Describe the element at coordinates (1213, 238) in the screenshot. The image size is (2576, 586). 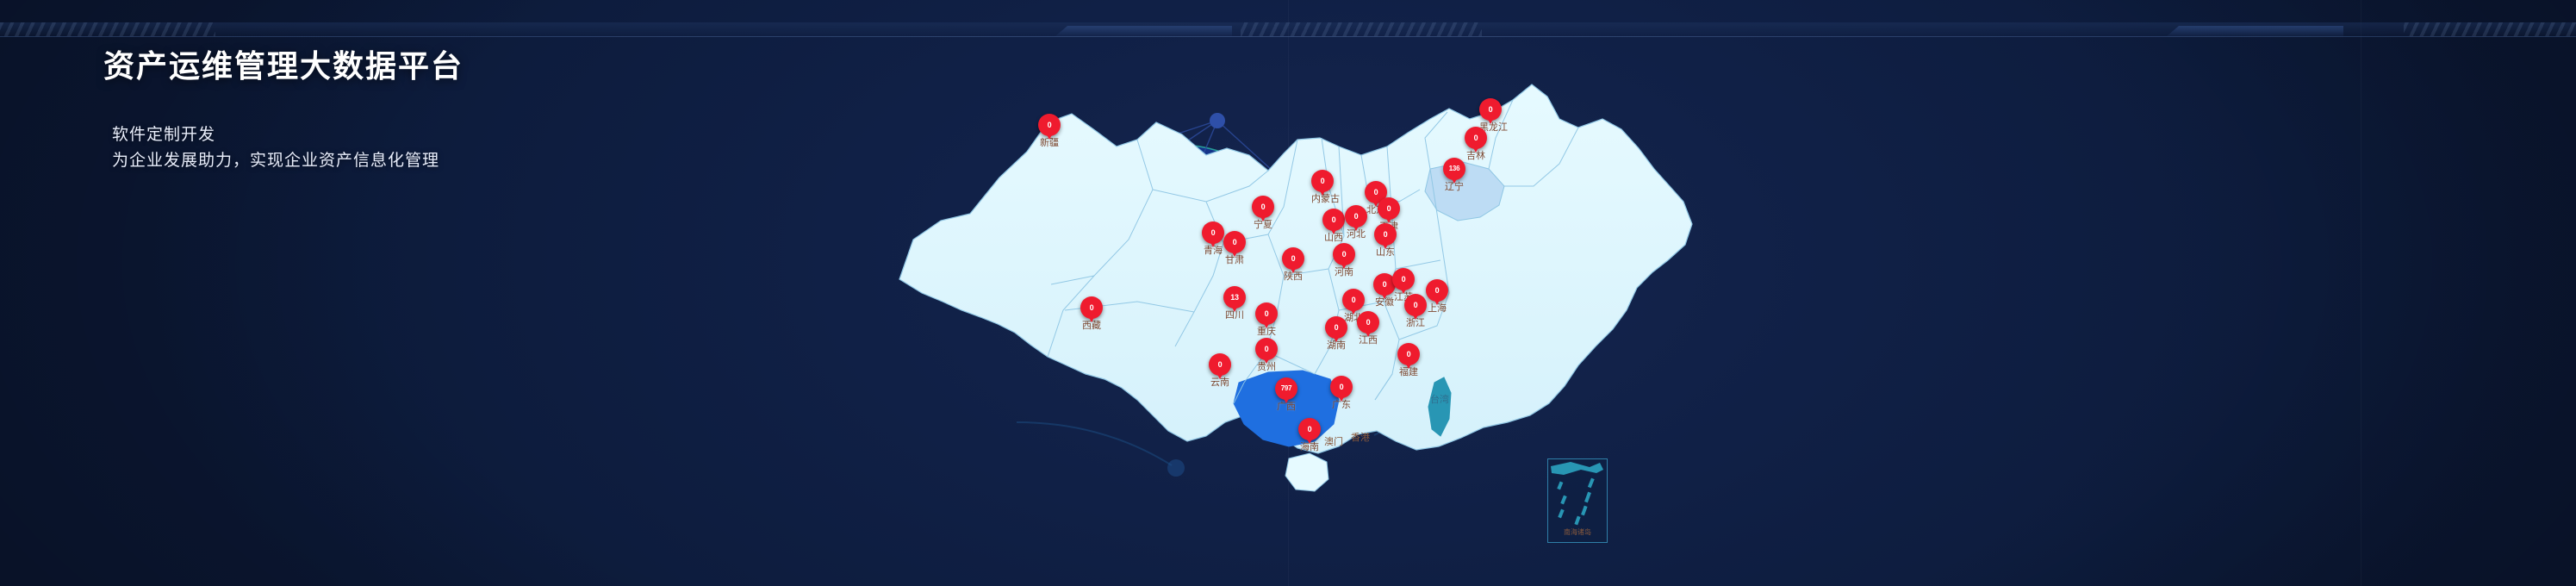
I see `map-marker: 0 青海` at that location.